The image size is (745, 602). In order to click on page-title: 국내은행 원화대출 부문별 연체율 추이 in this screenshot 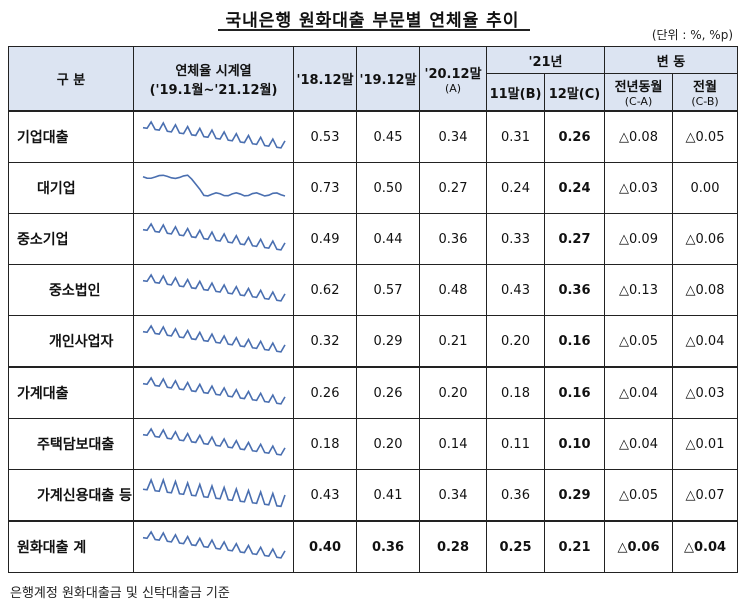, I will do `click(372, 21)`.